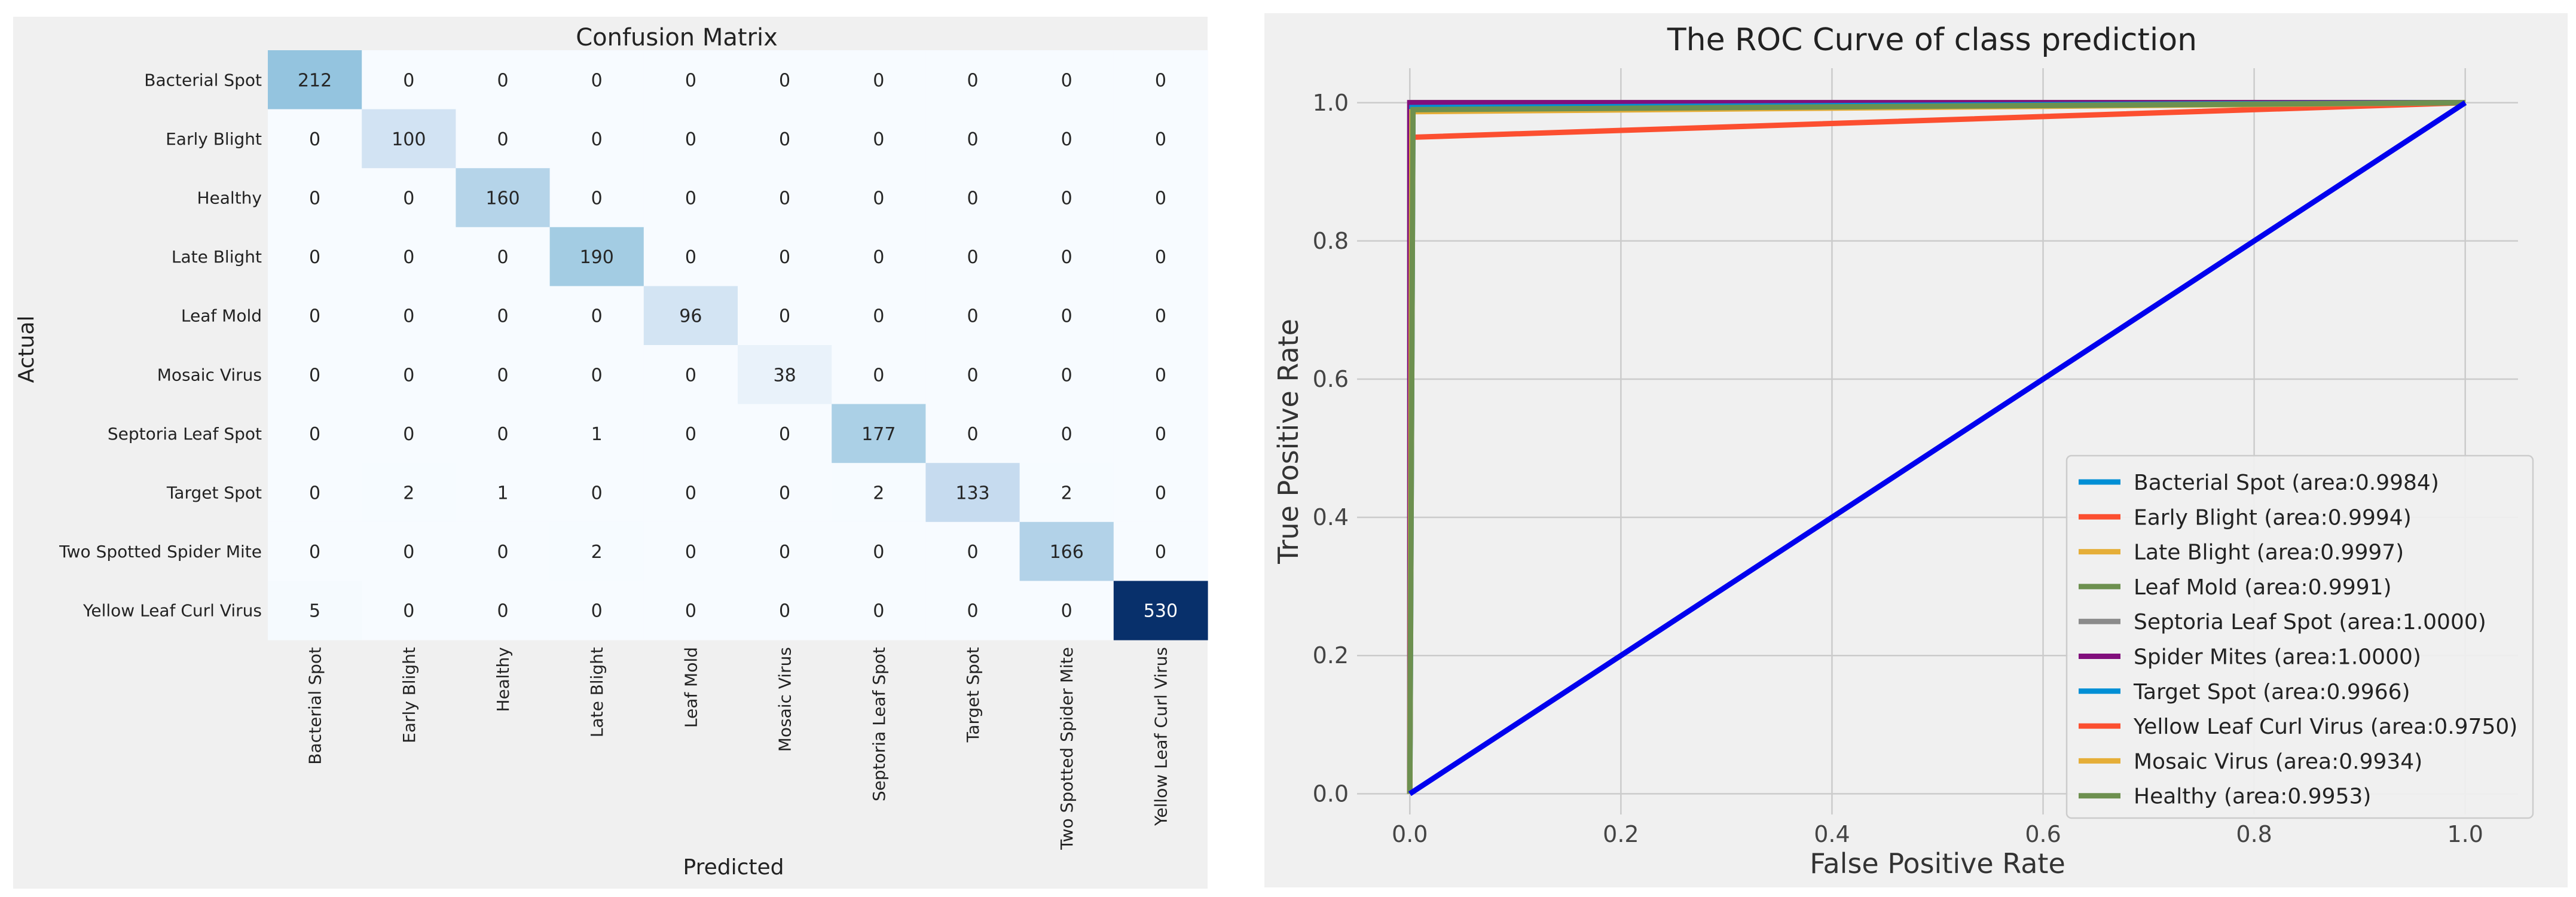  What do you see at coordinates (2325, 727) in the screenshot?
I see `legend-label: Yellow Leaf Curl Virus (area:0.9750)` at bounding box center [2325, 727].